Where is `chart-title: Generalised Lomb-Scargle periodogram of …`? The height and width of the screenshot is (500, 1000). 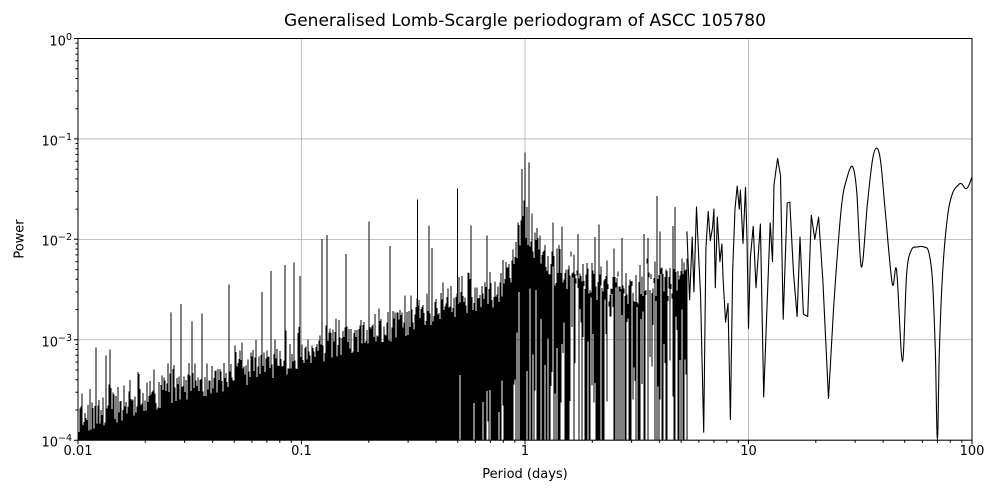 chart-title: Generalised Lomb-Scargle periodogram of … is located at coordinates (525, 21).